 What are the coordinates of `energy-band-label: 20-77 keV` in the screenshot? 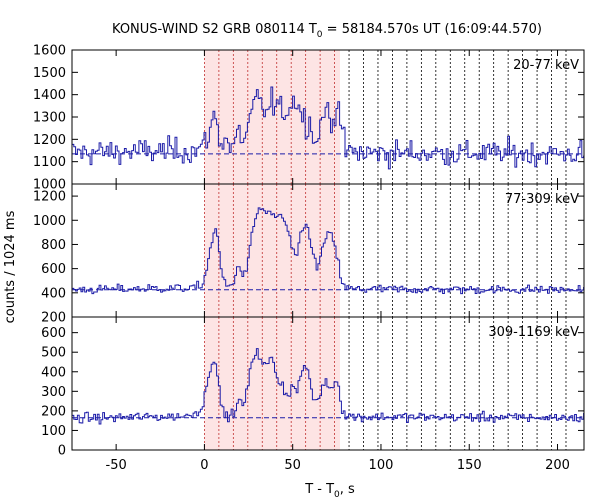 It's located at (546, 65).